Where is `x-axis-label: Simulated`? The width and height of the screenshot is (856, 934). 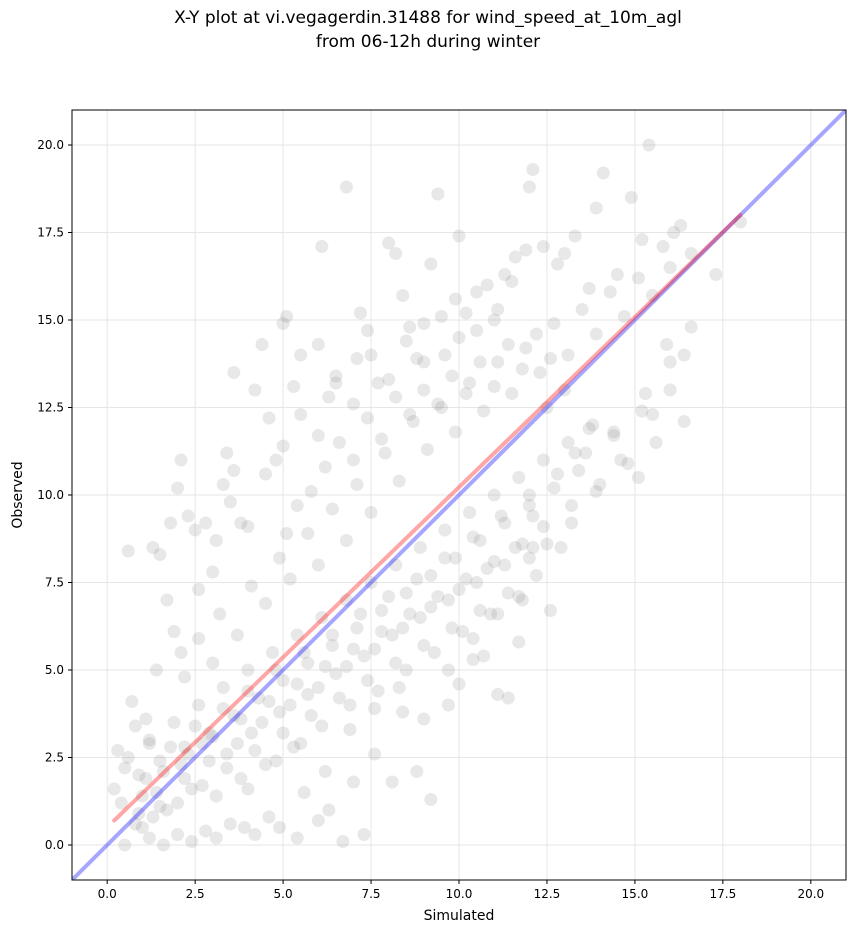 x-axis-label: Simulated is located at coordinates (459, 916).